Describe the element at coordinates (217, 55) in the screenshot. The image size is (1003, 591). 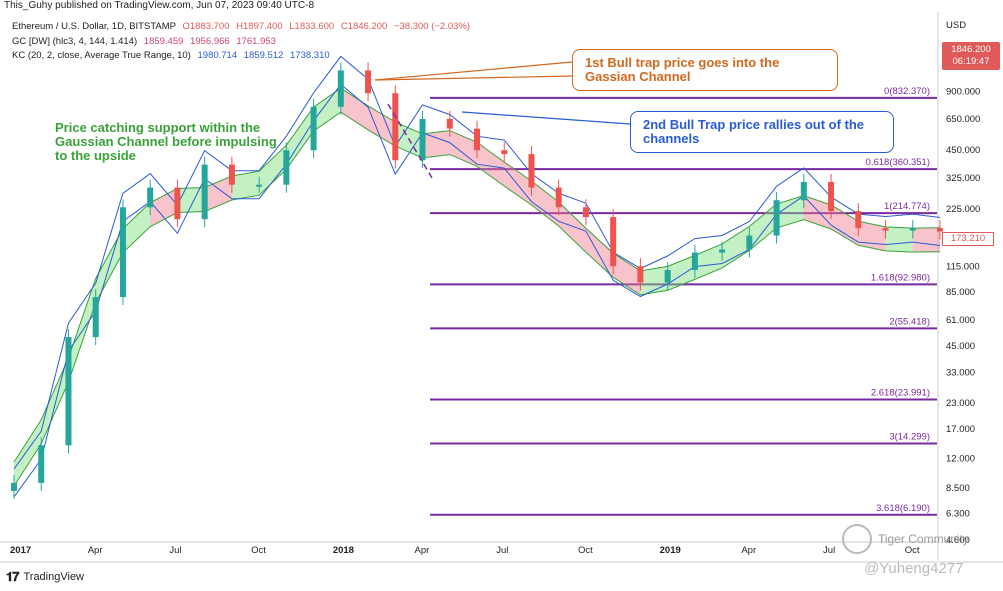
I see `kc-value-1: 1980.714` at that location.